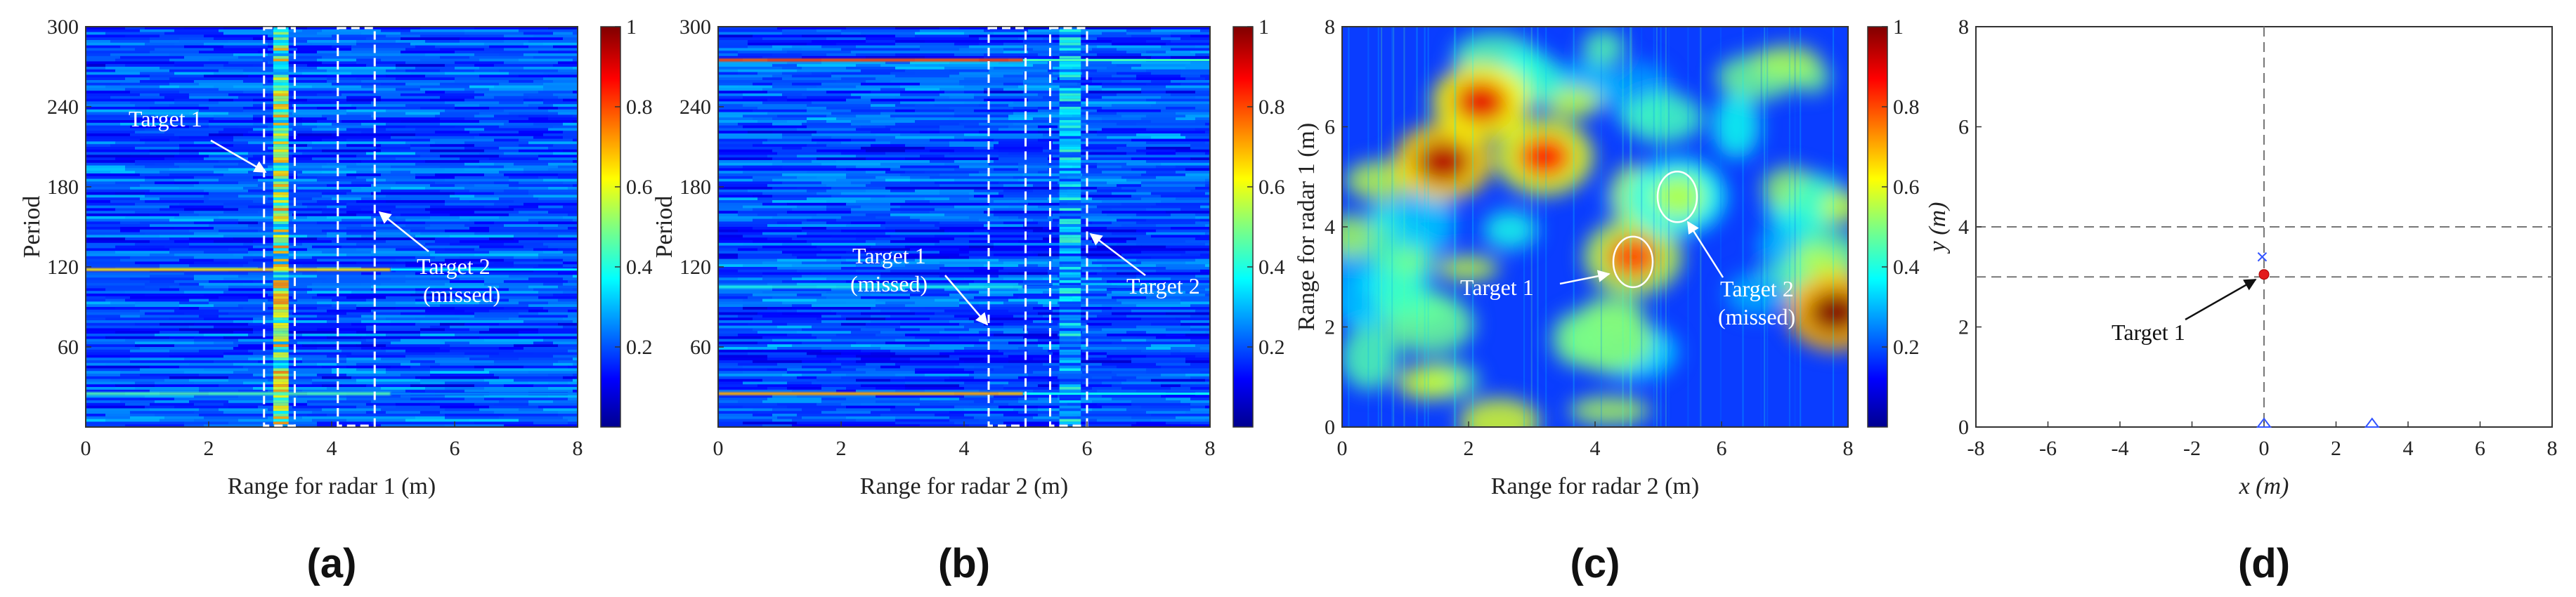 The width and height of the screenshot is (2576, 597). Describe the element at coordinates (1604, 48) in the screenshot. I see `heat-blob` at that location.